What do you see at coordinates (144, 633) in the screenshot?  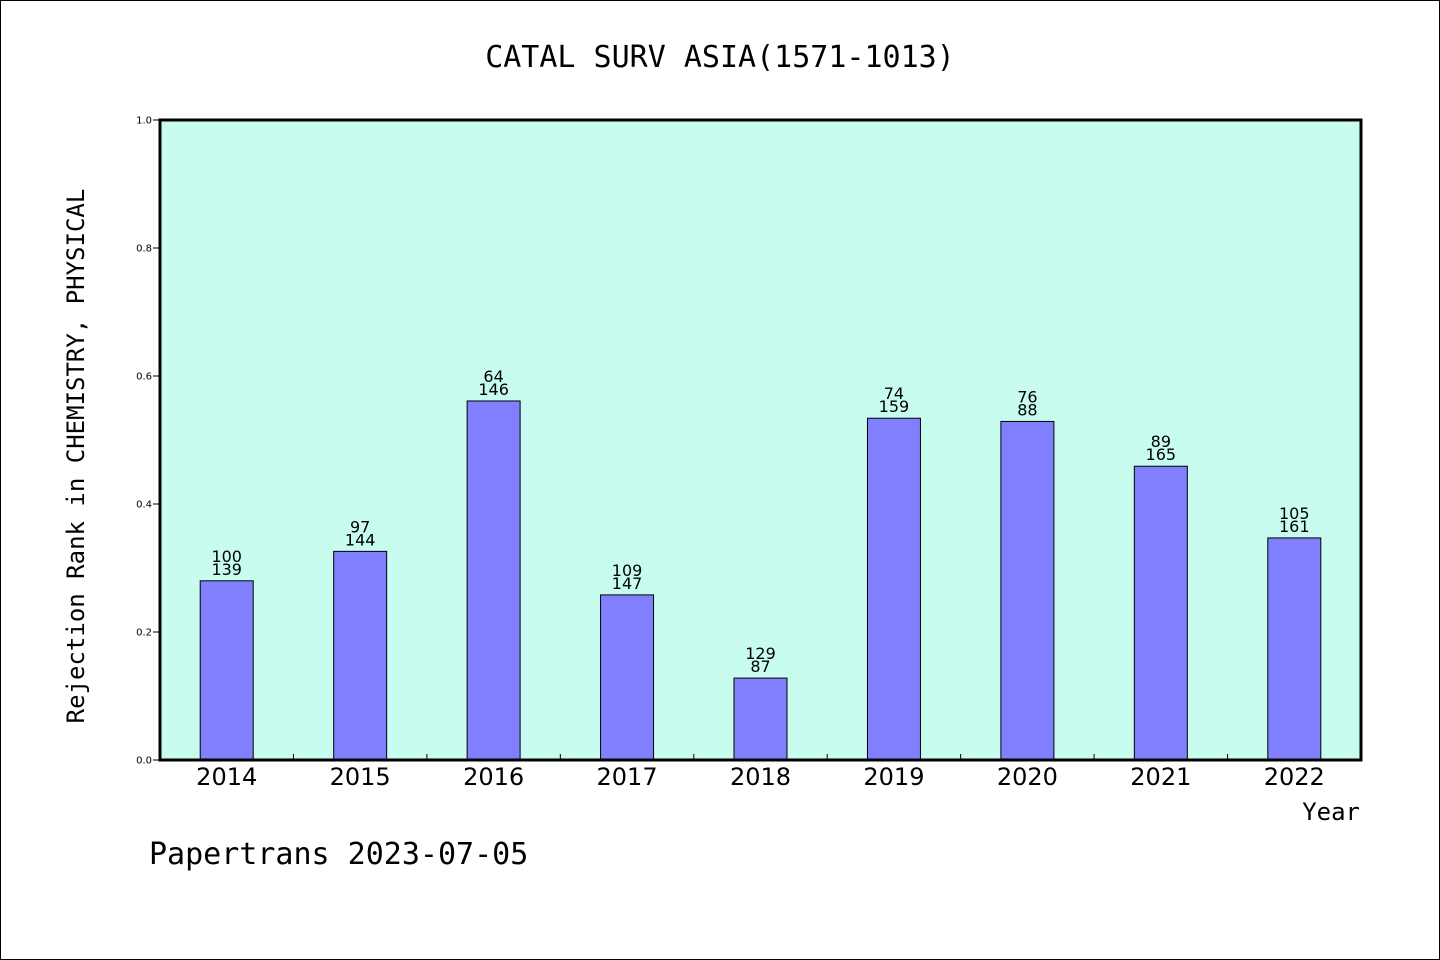 I see `y-tick-label-0.2: 0.2` at bounding box center [144, 633].